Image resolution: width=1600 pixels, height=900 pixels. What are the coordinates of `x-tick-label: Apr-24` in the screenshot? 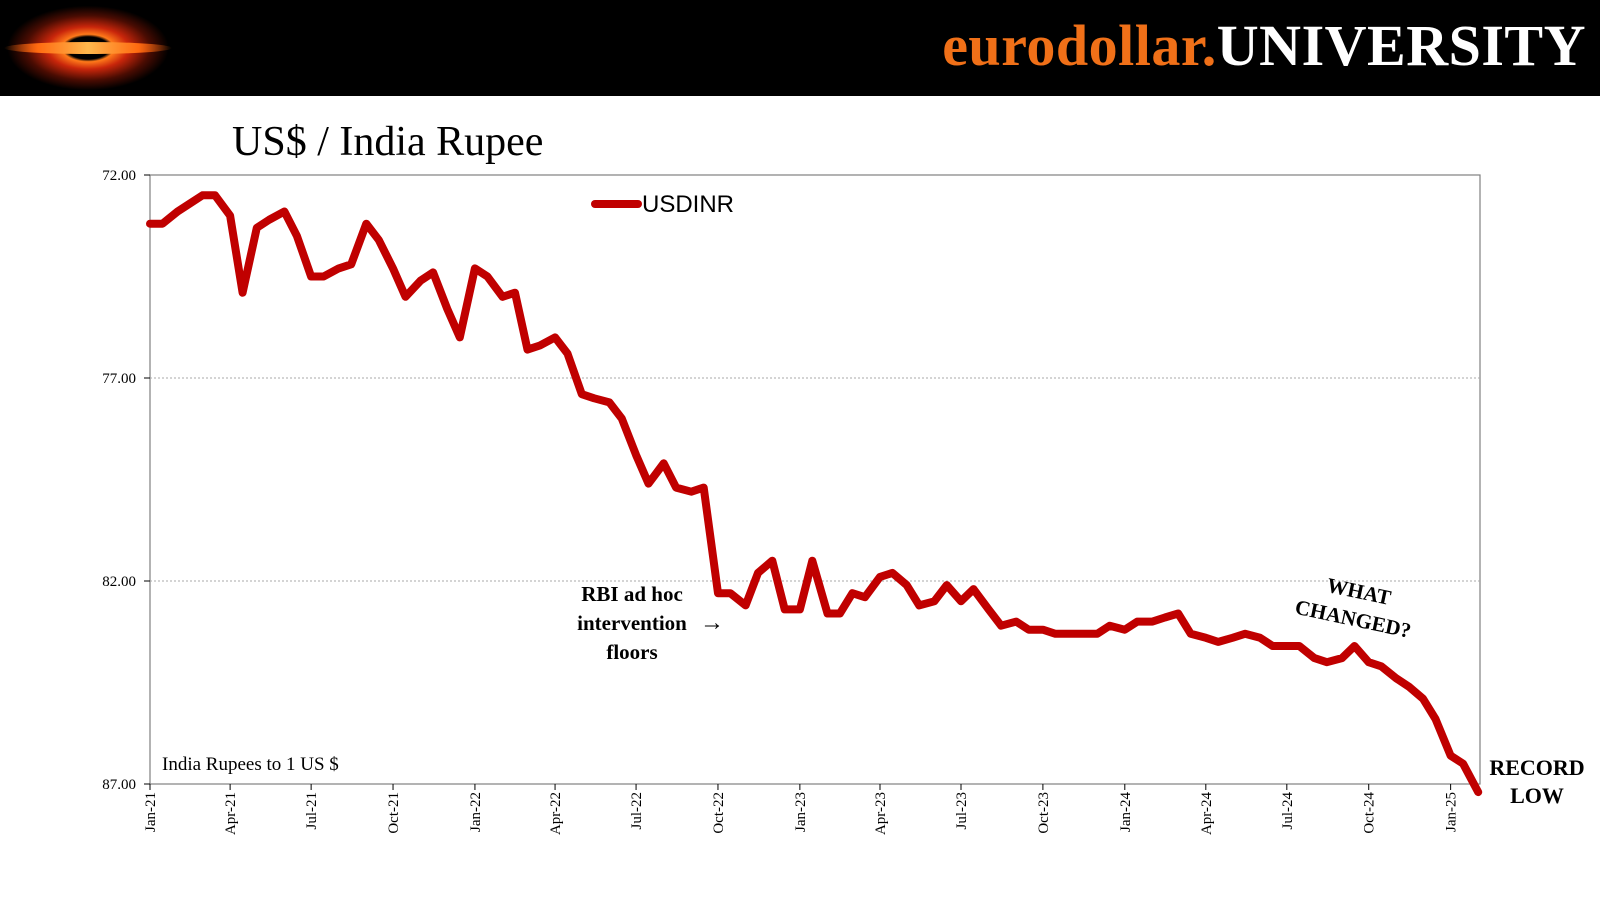 It's located at (1207, 814).